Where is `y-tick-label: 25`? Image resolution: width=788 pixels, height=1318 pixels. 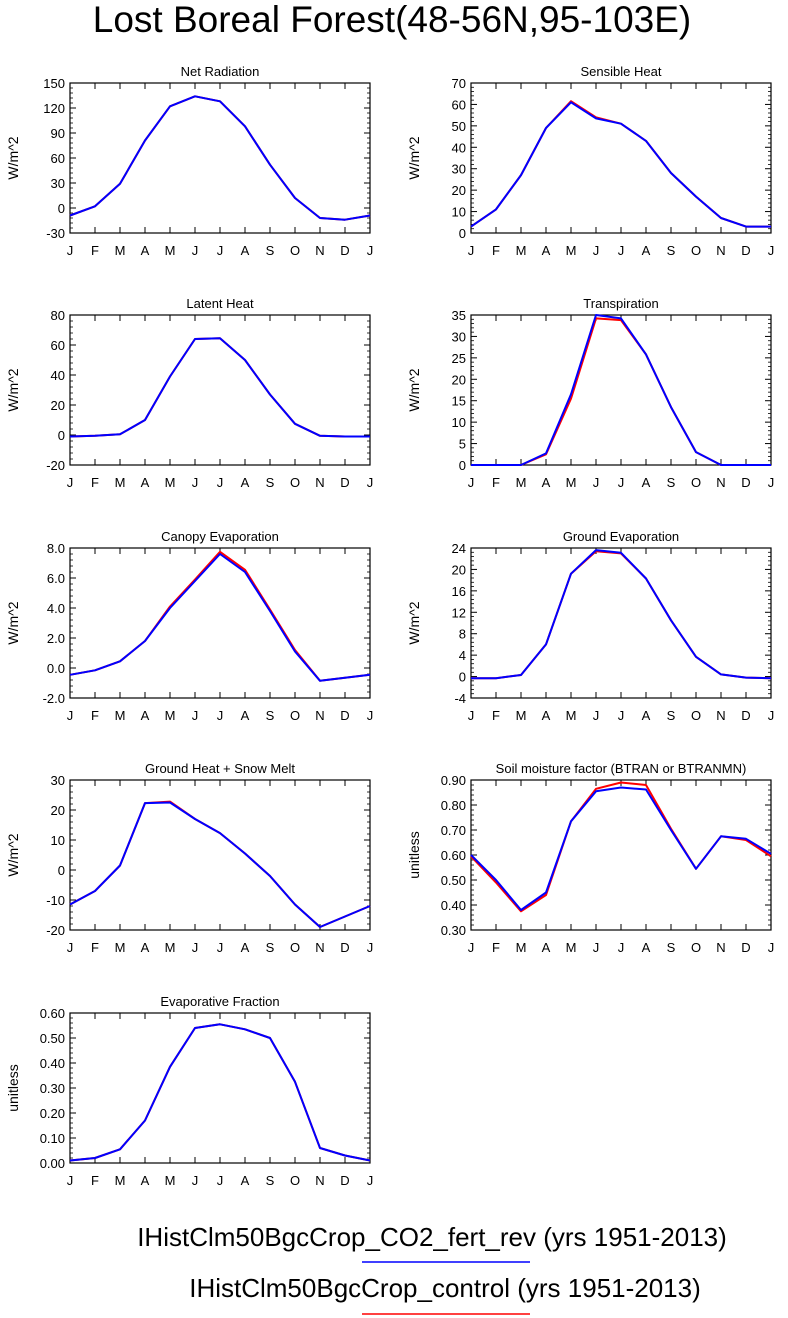
y-tick-label: 25 is located at coordinates (459, 358).